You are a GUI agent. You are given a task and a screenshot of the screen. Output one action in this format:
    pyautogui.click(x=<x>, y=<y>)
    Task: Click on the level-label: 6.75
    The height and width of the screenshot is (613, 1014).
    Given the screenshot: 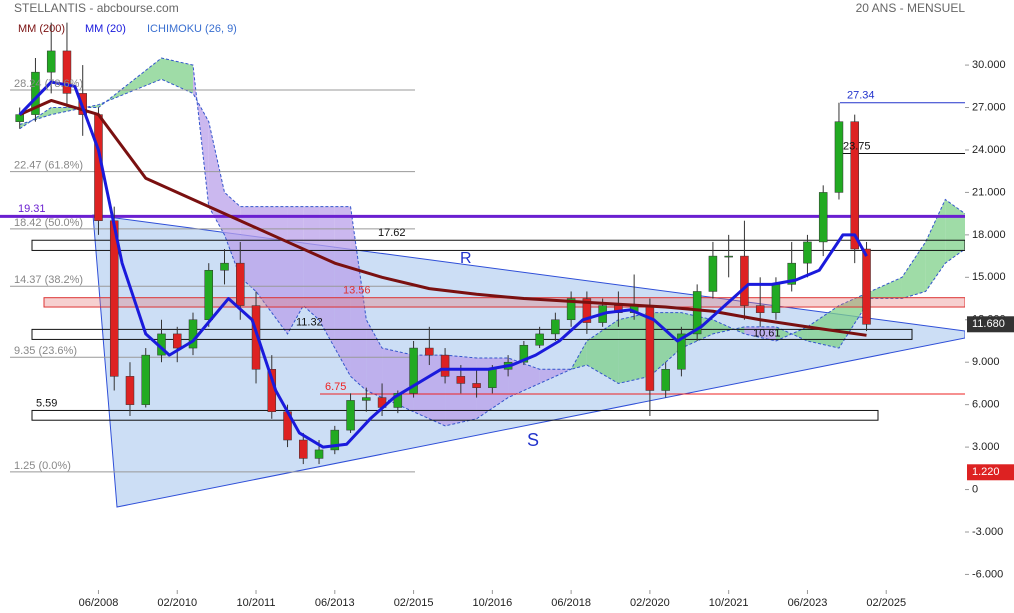 What is the action you would take?
    pyautogui.click(x=335, y=387)
    